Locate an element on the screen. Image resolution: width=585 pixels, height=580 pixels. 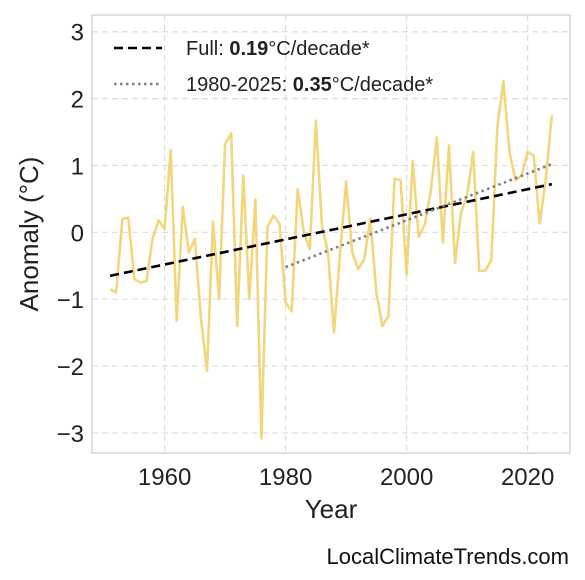
x-tick-labels: 1960 1980 2000 2020 is located at coordinates (346, 477).